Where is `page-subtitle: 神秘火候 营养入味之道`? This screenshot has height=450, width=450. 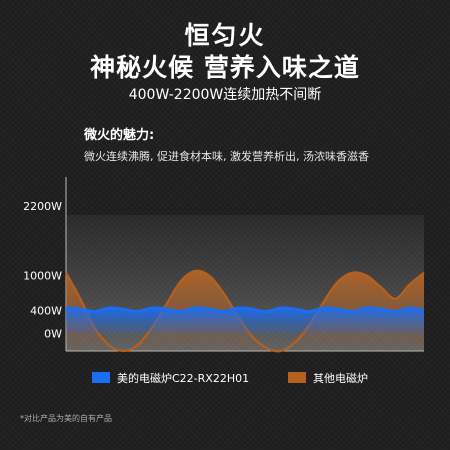 page-subtitle: 神秘火候 营养入味之道 is located at coordinates (225, 67).